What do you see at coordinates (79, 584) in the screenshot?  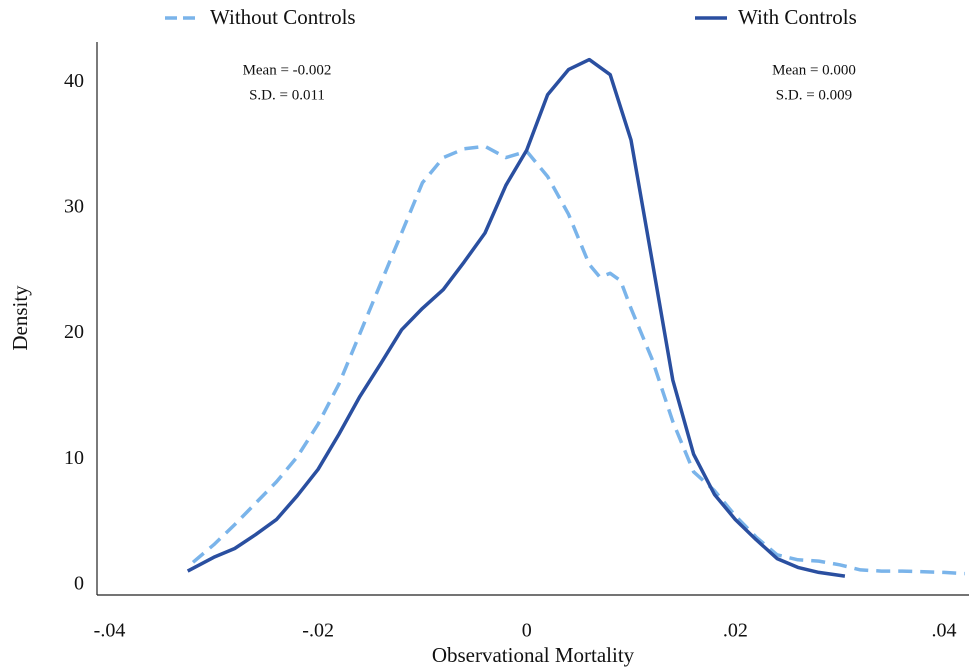 I see `y-tick-label: 0` at bounding box center [79, 584].